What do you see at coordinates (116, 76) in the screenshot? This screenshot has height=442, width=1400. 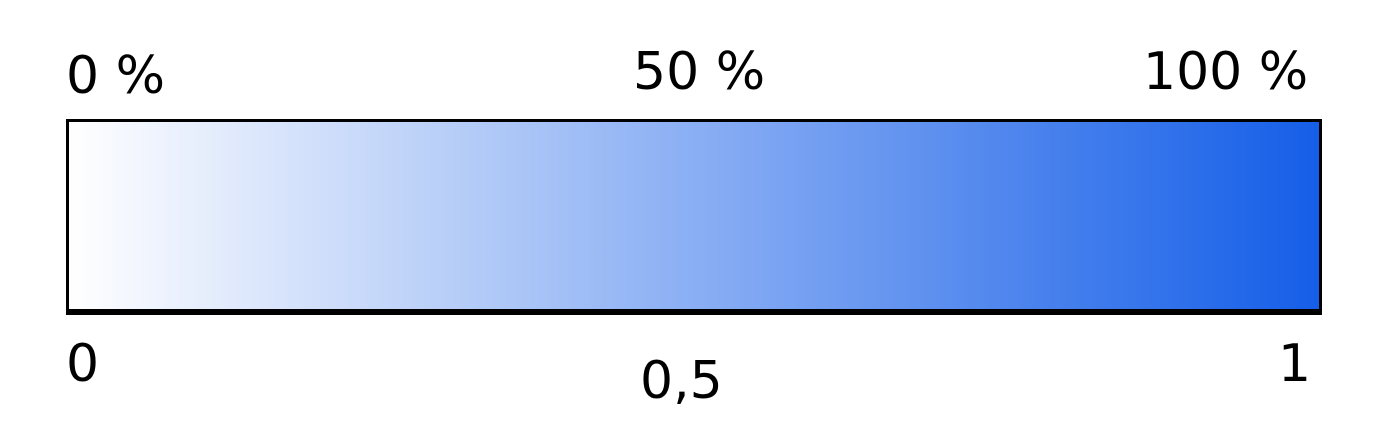 I see `top-label-0-percent: 0 %` at bounding box center [116, 76].